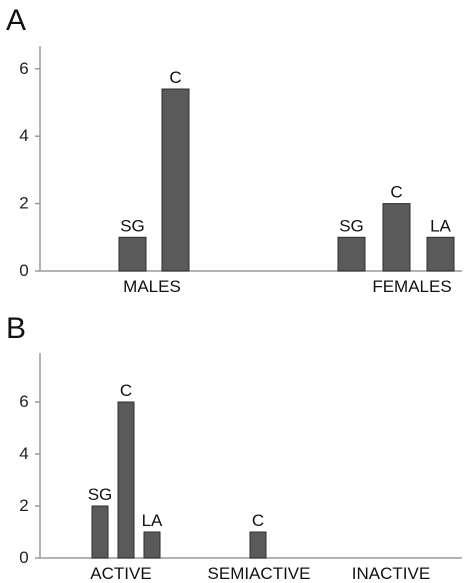 Image resolution: width=469 pixels, height=583 pixels. Describe the element at coordinates (258, 545) in the screenshot. I see `bar-b-semiactive-c` at that location.